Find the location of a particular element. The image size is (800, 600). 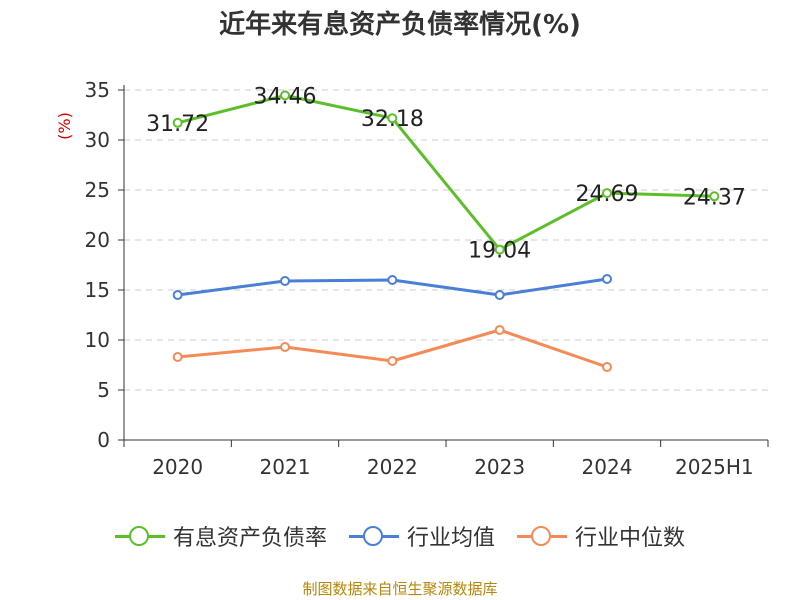

x-tick-label-2025H1: 2025H1 is located at coordinates (714, 467).